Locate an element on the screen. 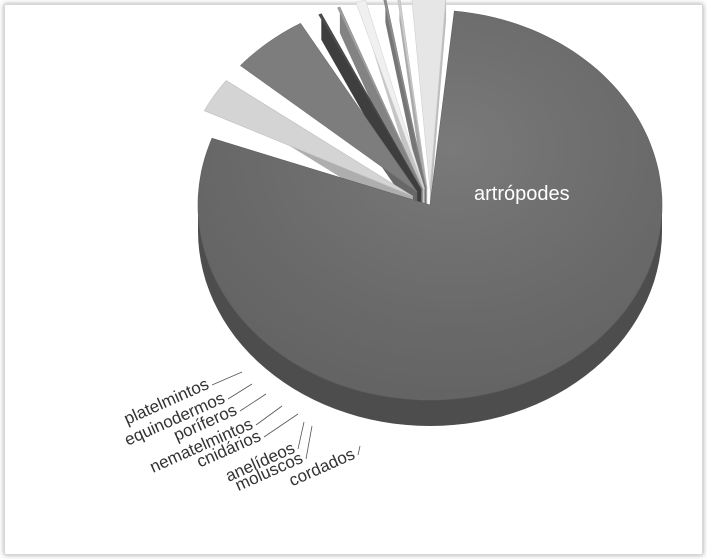 This screenshot has height=559, width=707. label-0: artrópodes is located at coordinates (522, 194).